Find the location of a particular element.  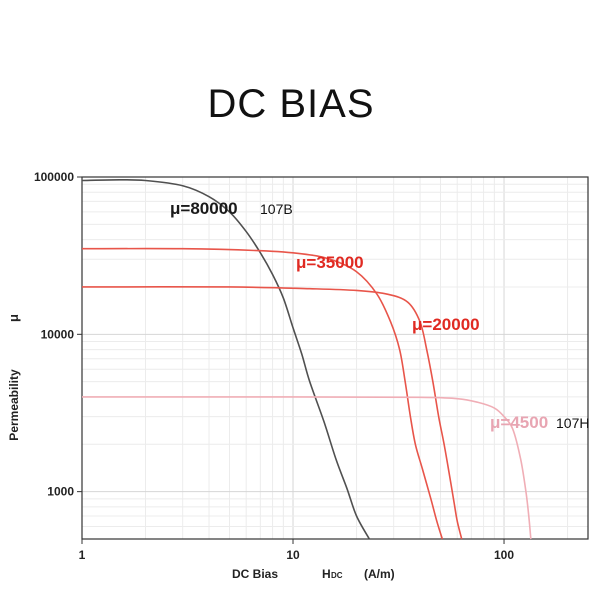

page-title: DC BIAS is located at coordinates (291, 104).